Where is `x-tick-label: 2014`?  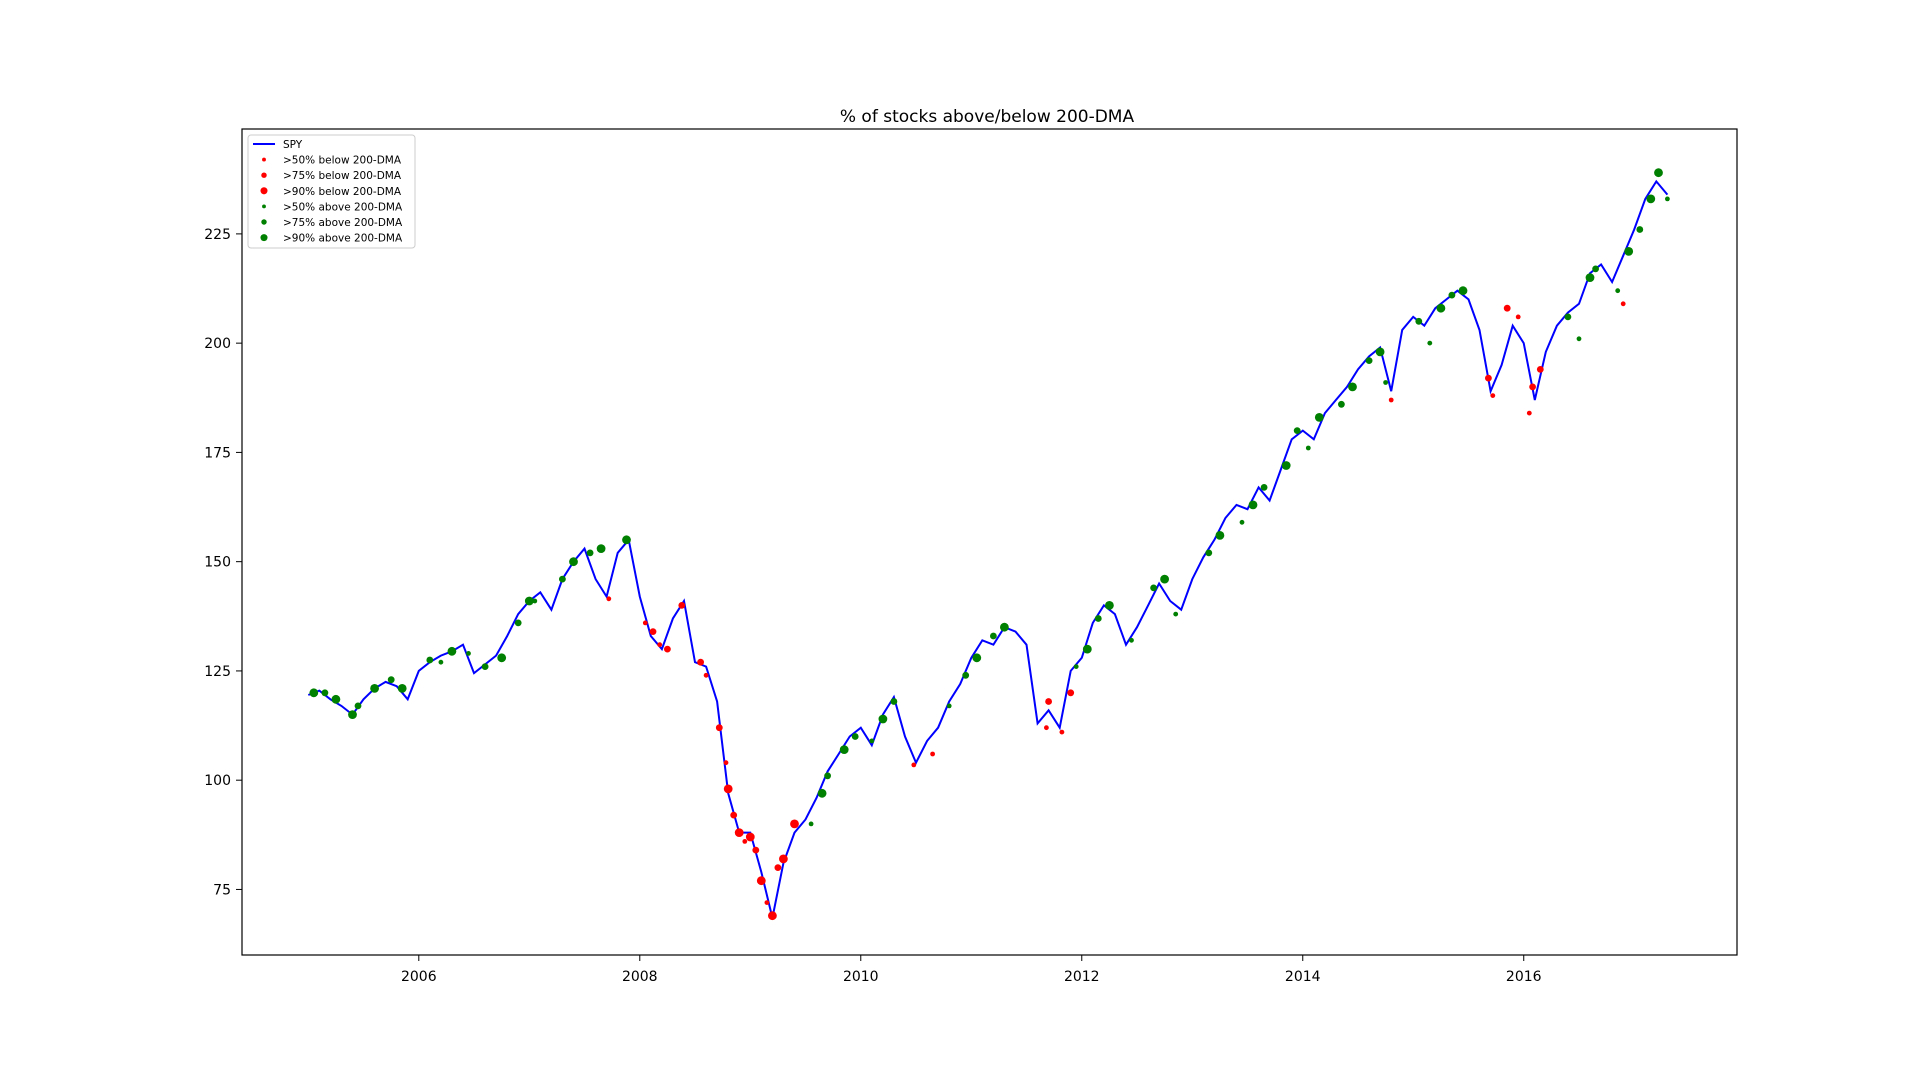
x-tick-label: 2014 is located at coordinates (1303, 977).